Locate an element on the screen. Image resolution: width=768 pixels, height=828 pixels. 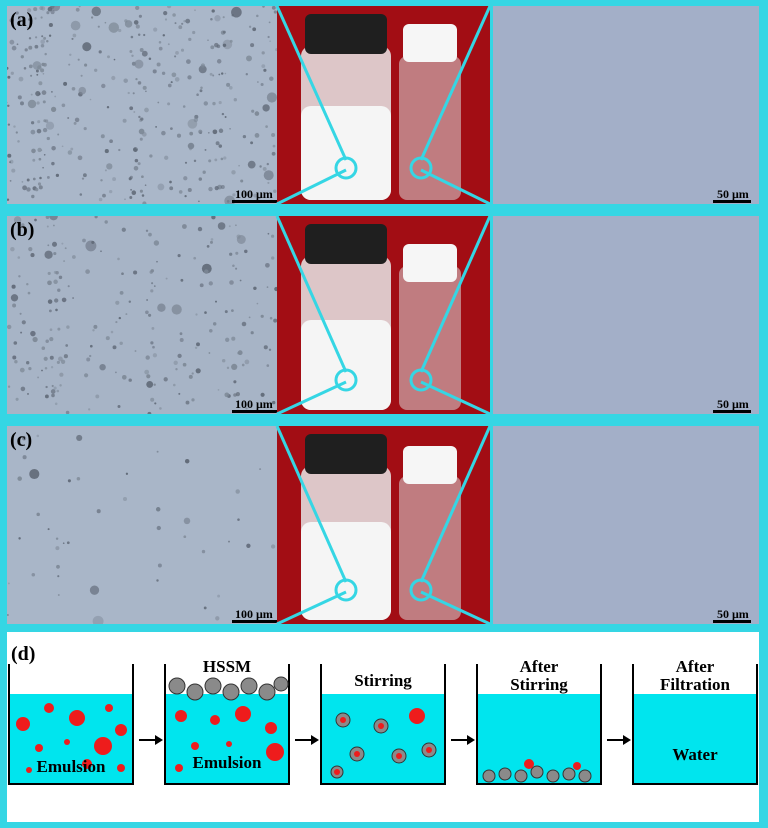
scale-bar-label-right: 50 μm is located at coordinates (733, 194).